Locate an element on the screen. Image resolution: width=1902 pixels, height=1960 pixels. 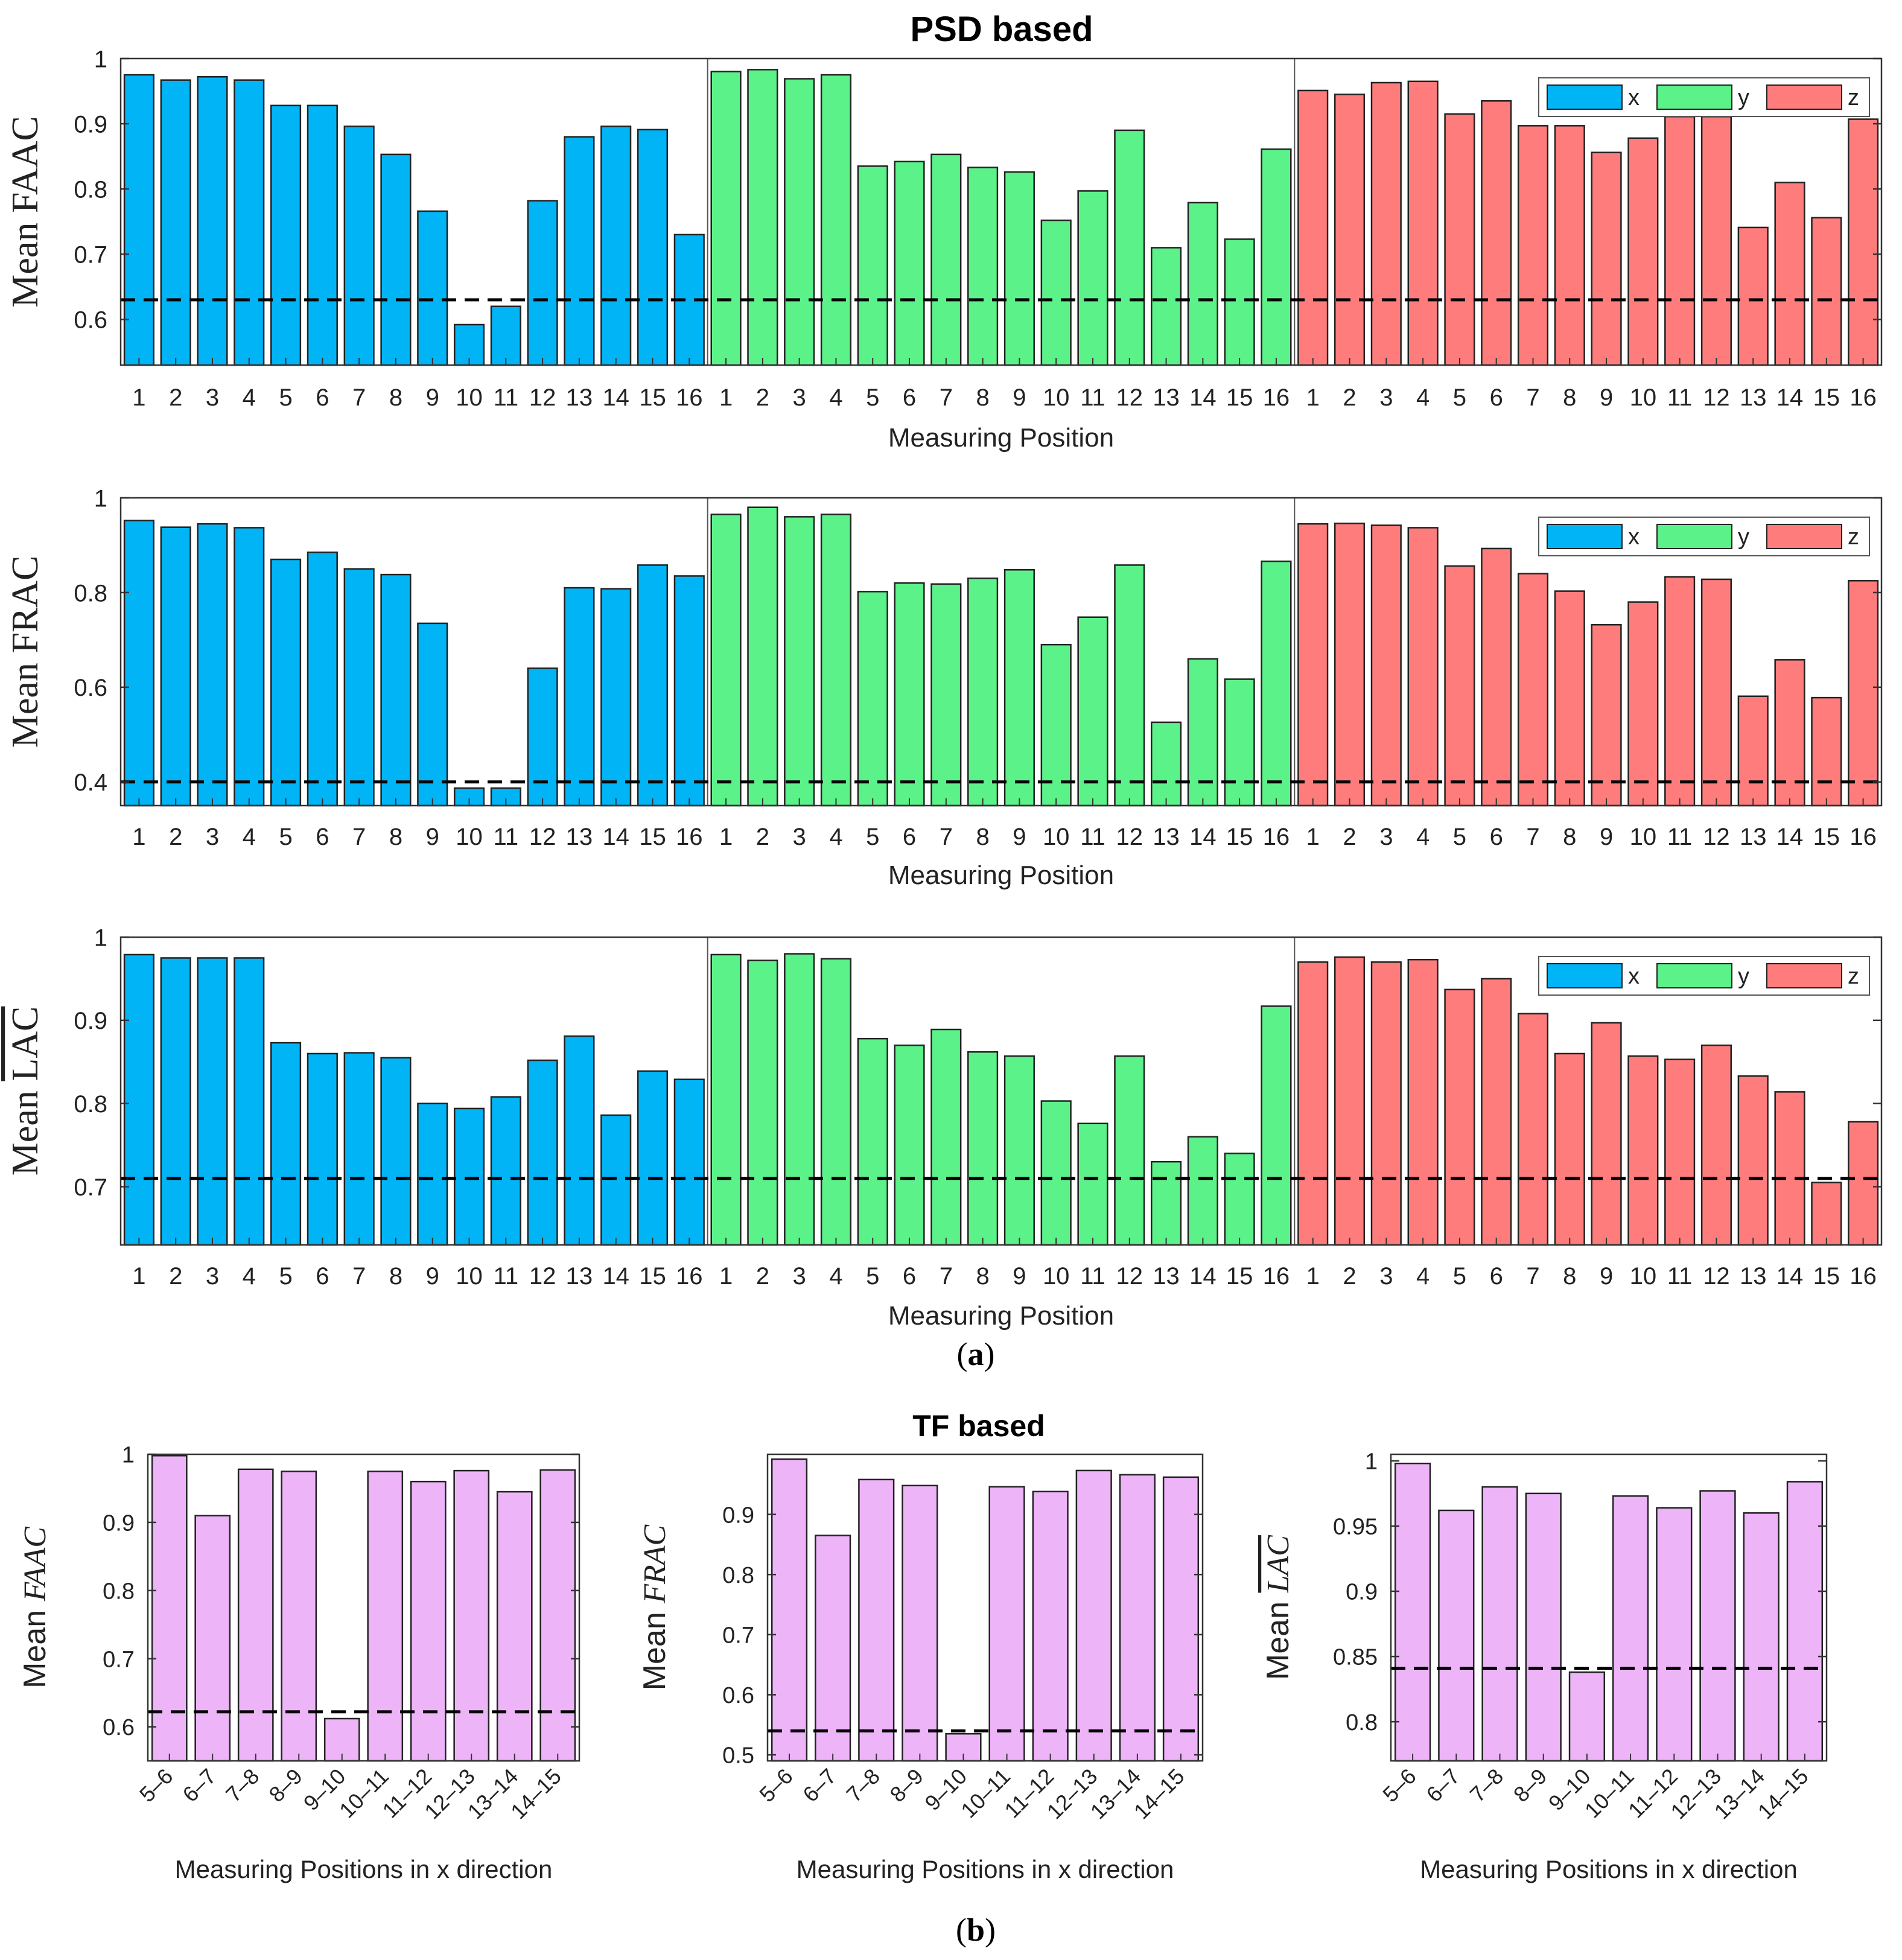
x-tick-label: 6–7 is located at coordinates (198, 1785).